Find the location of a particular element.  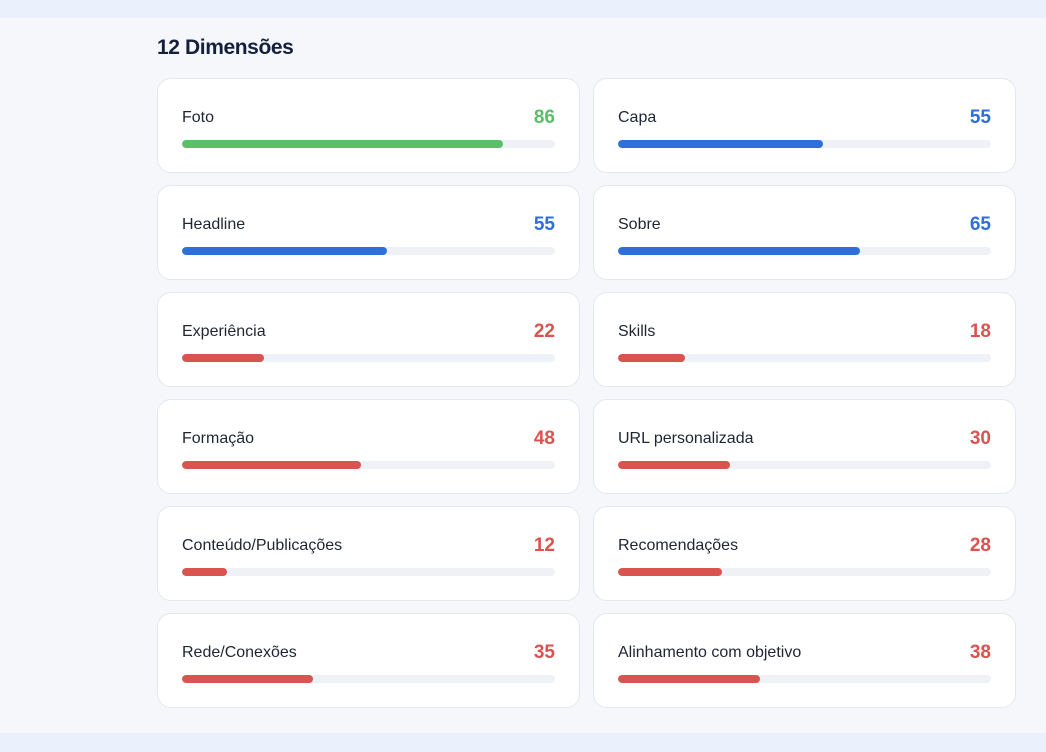

dimension-card-conteudo: Conteúdo/Publicações 12 is located at coordinates (368, 553).